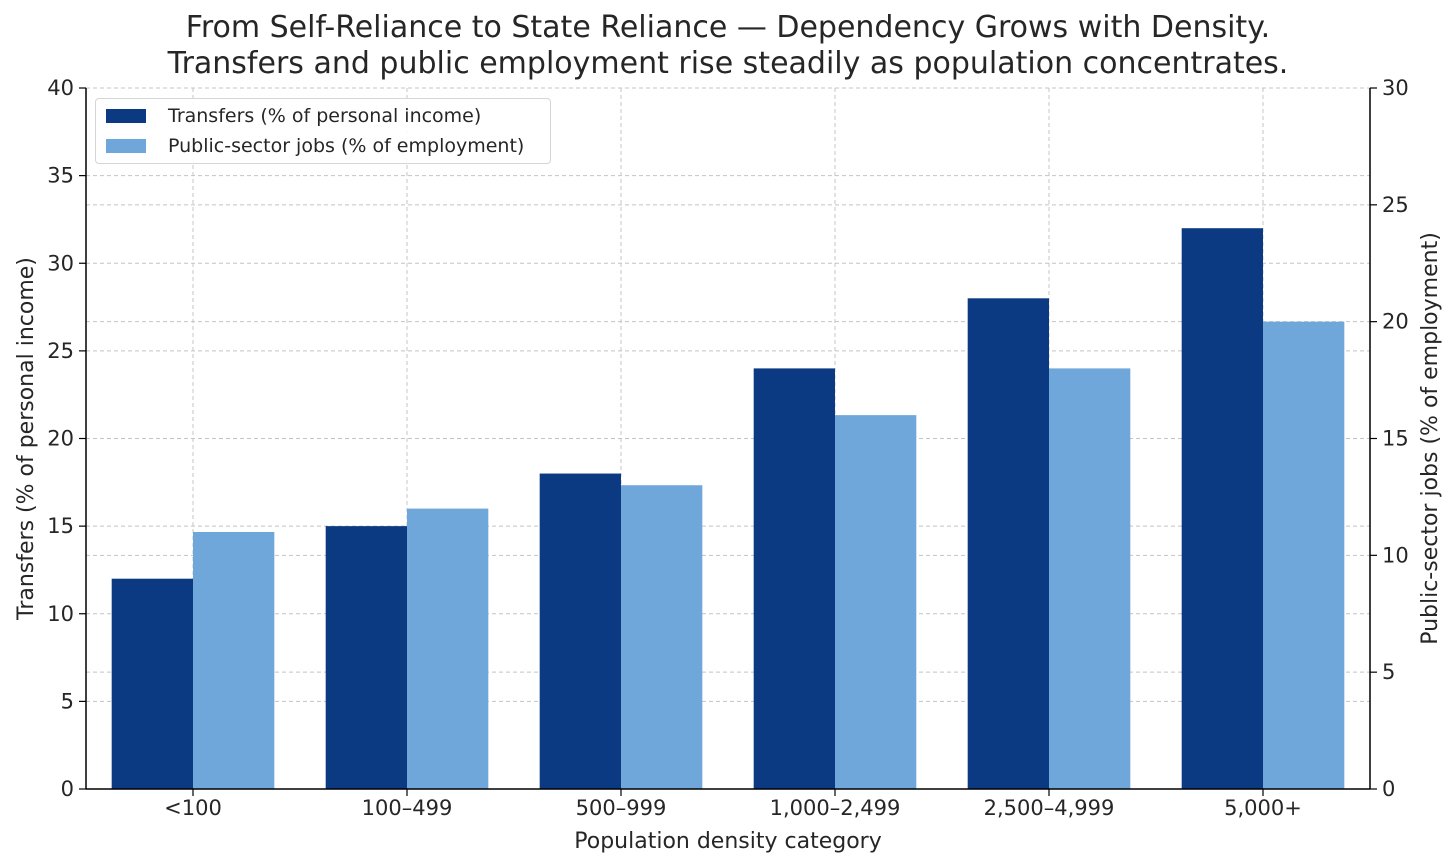  What do you see at coordinates (325, 116) in the screenshot?
I see `legend-label-transfers: Transfers (% of personal income)` at bounding box center [325, 116].